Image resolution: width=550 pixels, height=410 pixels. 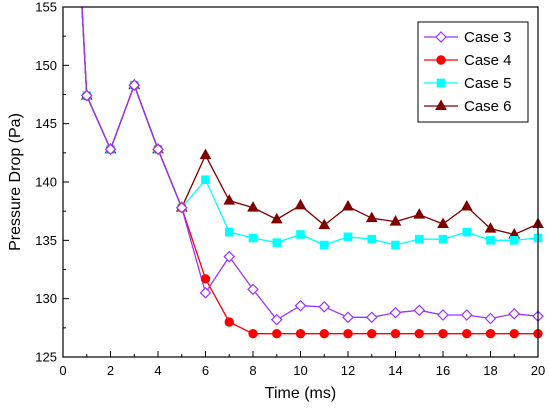 What do you see at coordinates (46, 7) in the screenshot?
I see `y-tick-label: 155` at bounding box center [46, 7].